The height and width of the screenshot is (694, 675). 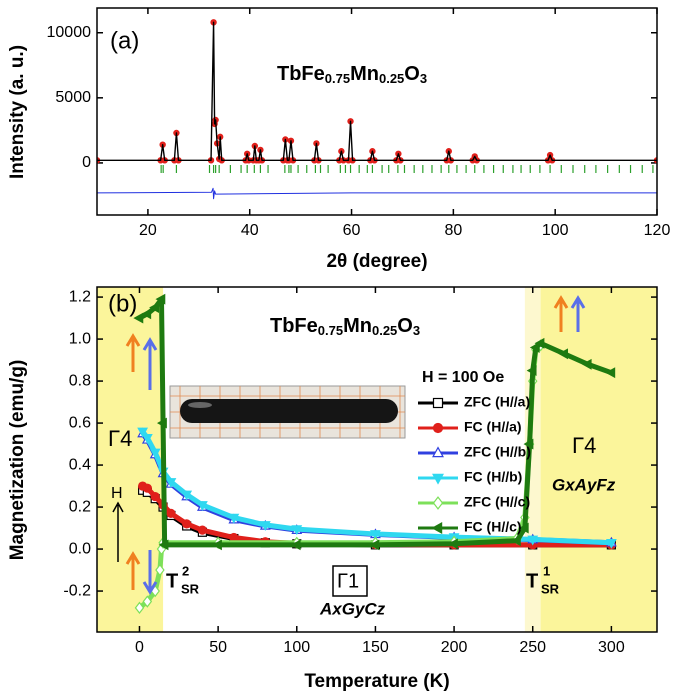 I want to click on x-tick-label: 80, so click(x=453, y=230).